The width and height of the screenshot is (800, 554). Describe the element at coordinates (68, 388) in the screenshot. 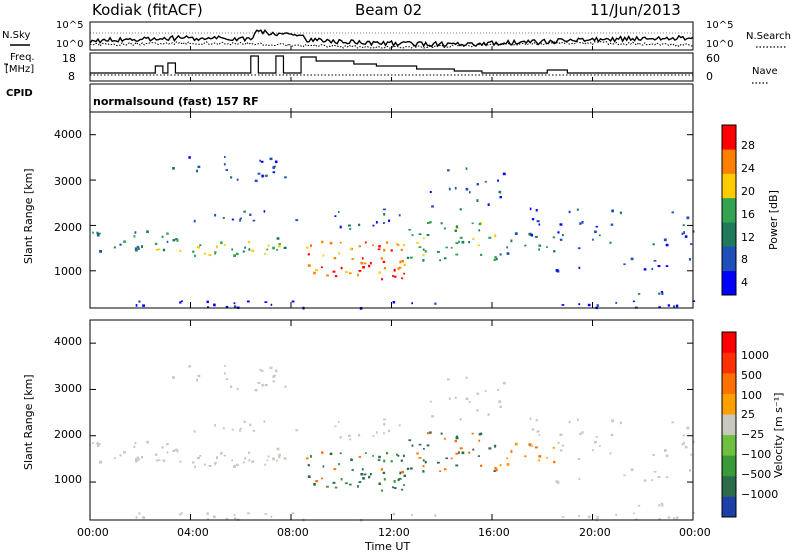

I see `velocity-ytick-3000: 3000` at that location.